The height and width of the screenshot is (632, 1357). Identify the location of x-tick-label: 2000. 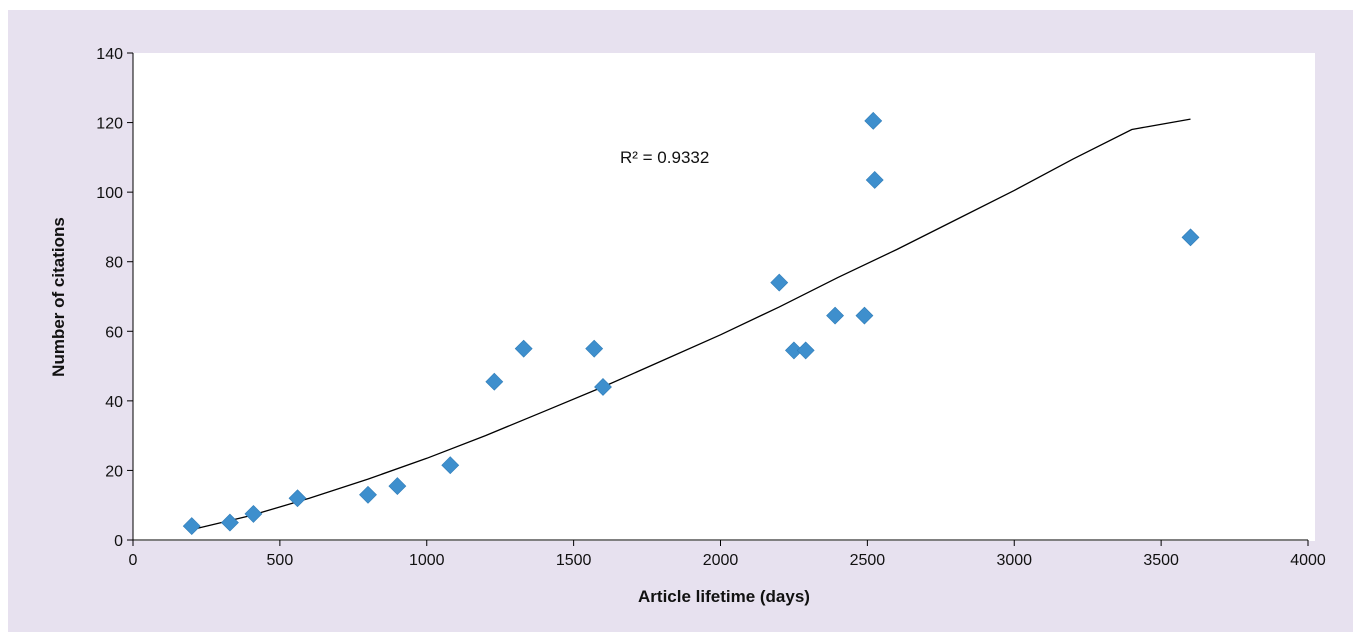
(721, 560).